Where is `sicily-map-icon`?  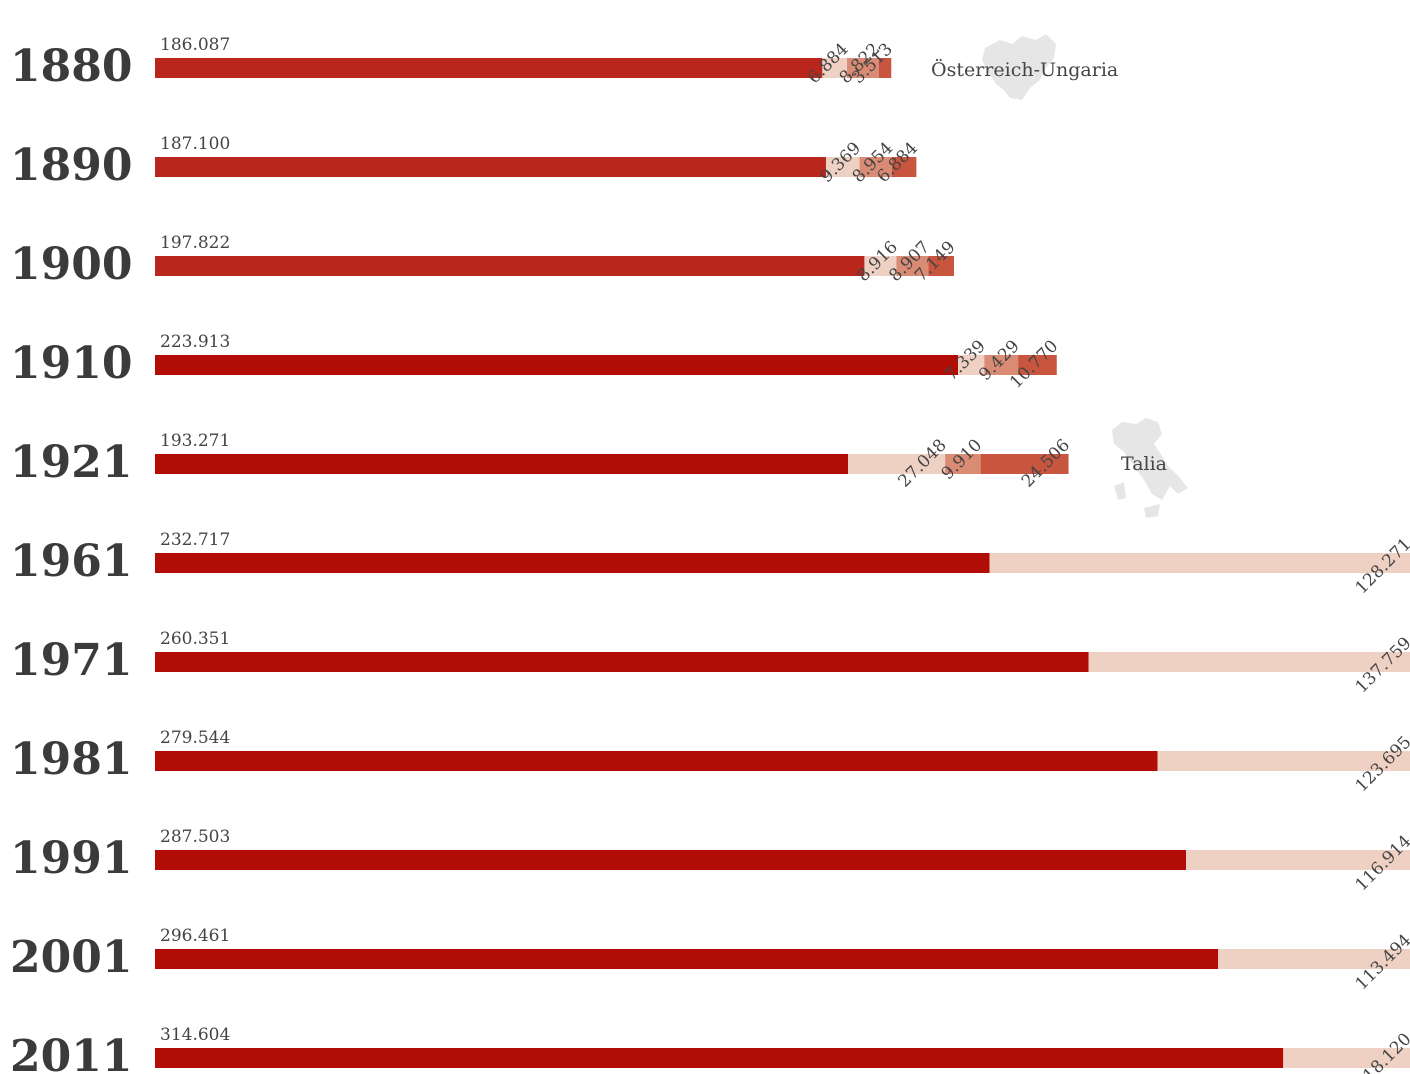 sicily-map-icon is located at coordinates (1152, 511).